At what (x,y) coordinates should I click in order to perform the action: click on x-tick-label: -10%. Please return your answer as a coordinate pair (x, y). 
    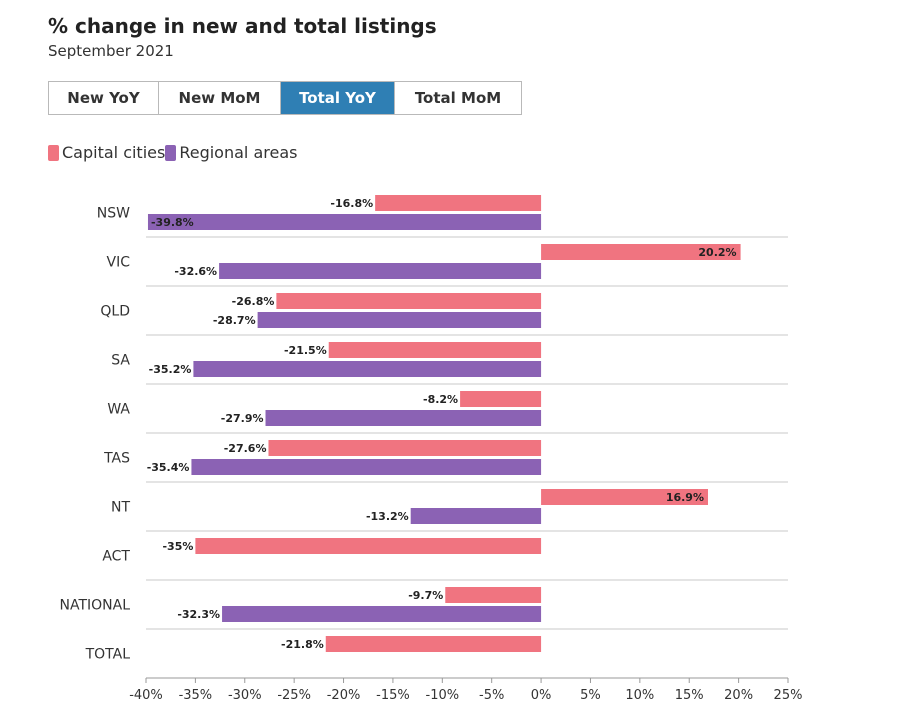
    Looking at the image, I should click on (443, 695).